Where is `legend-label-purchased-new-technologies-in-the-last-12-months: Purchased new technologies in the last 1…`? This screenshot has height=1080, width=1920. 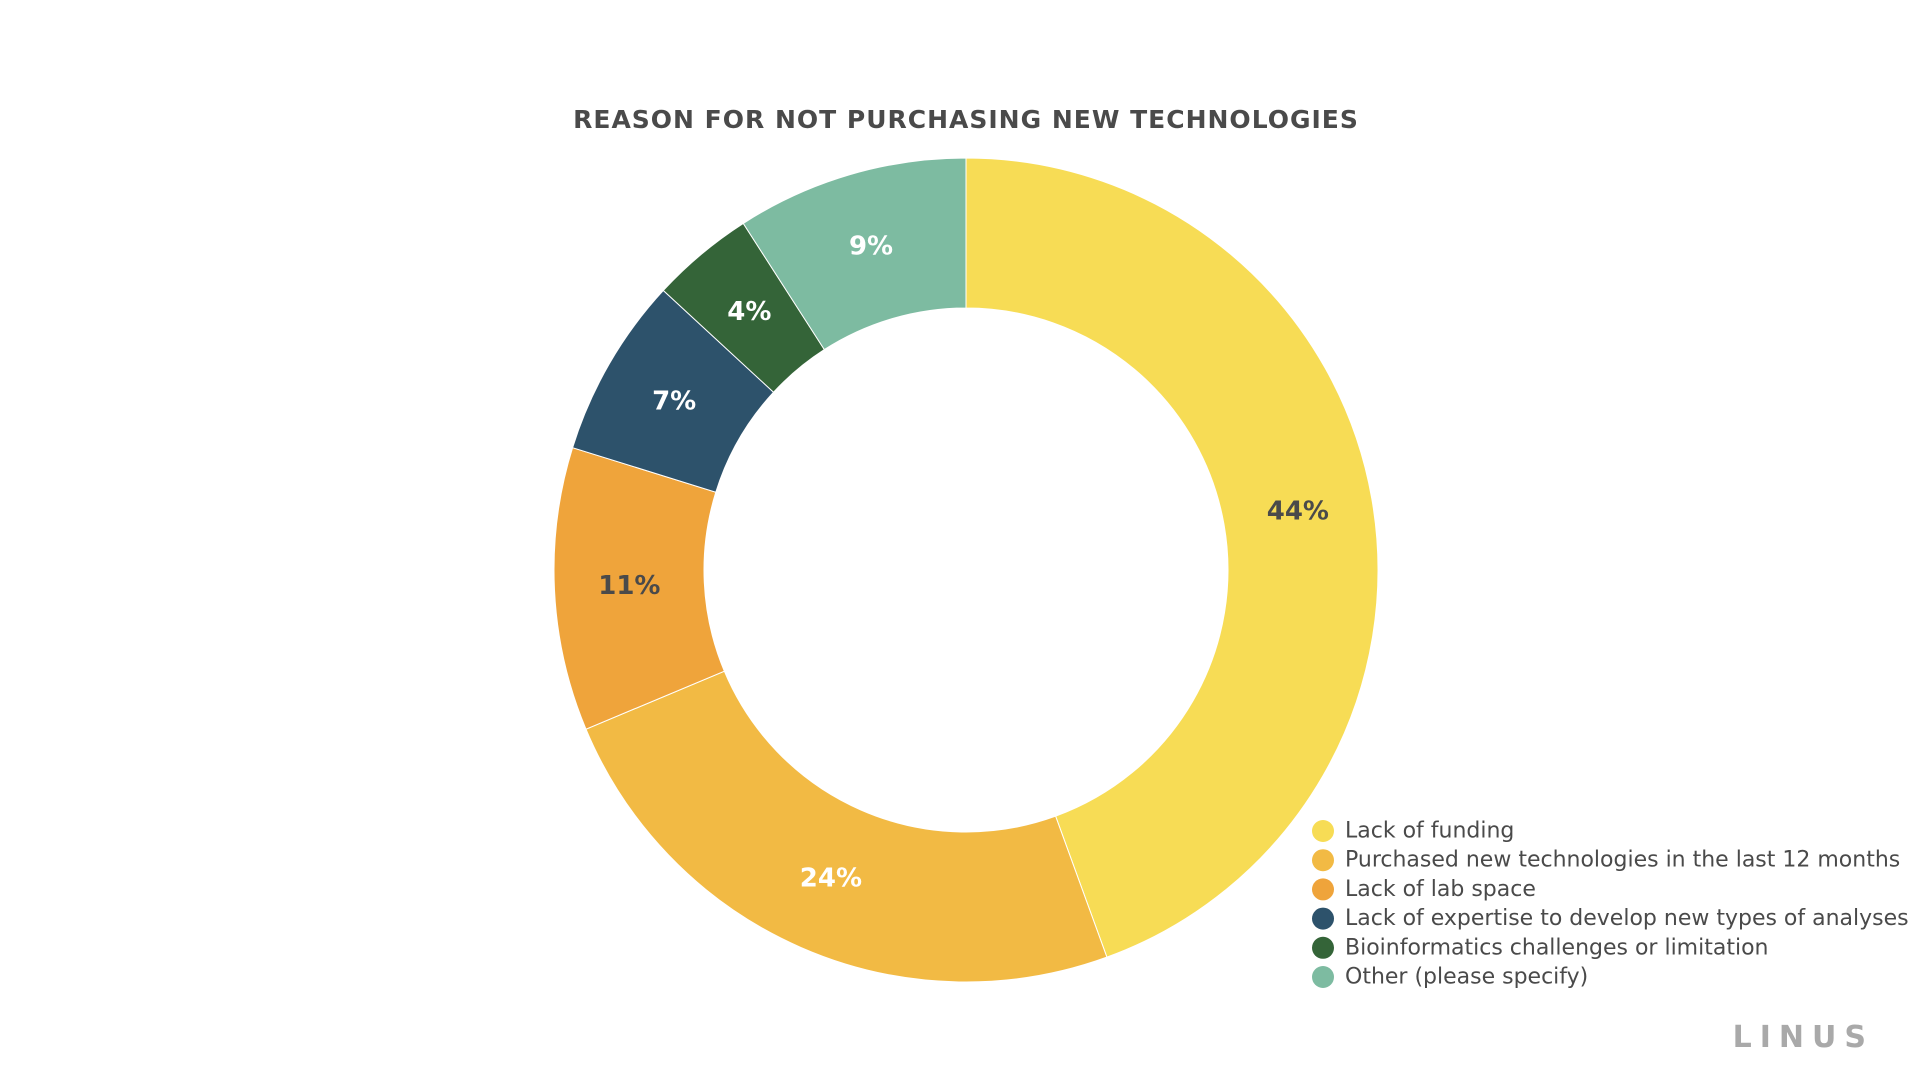 legend-label-purchased-new-technologies-in-the-last-12-months: Purchased new technologies in the last 1… is located at coordinates (1622, 860).